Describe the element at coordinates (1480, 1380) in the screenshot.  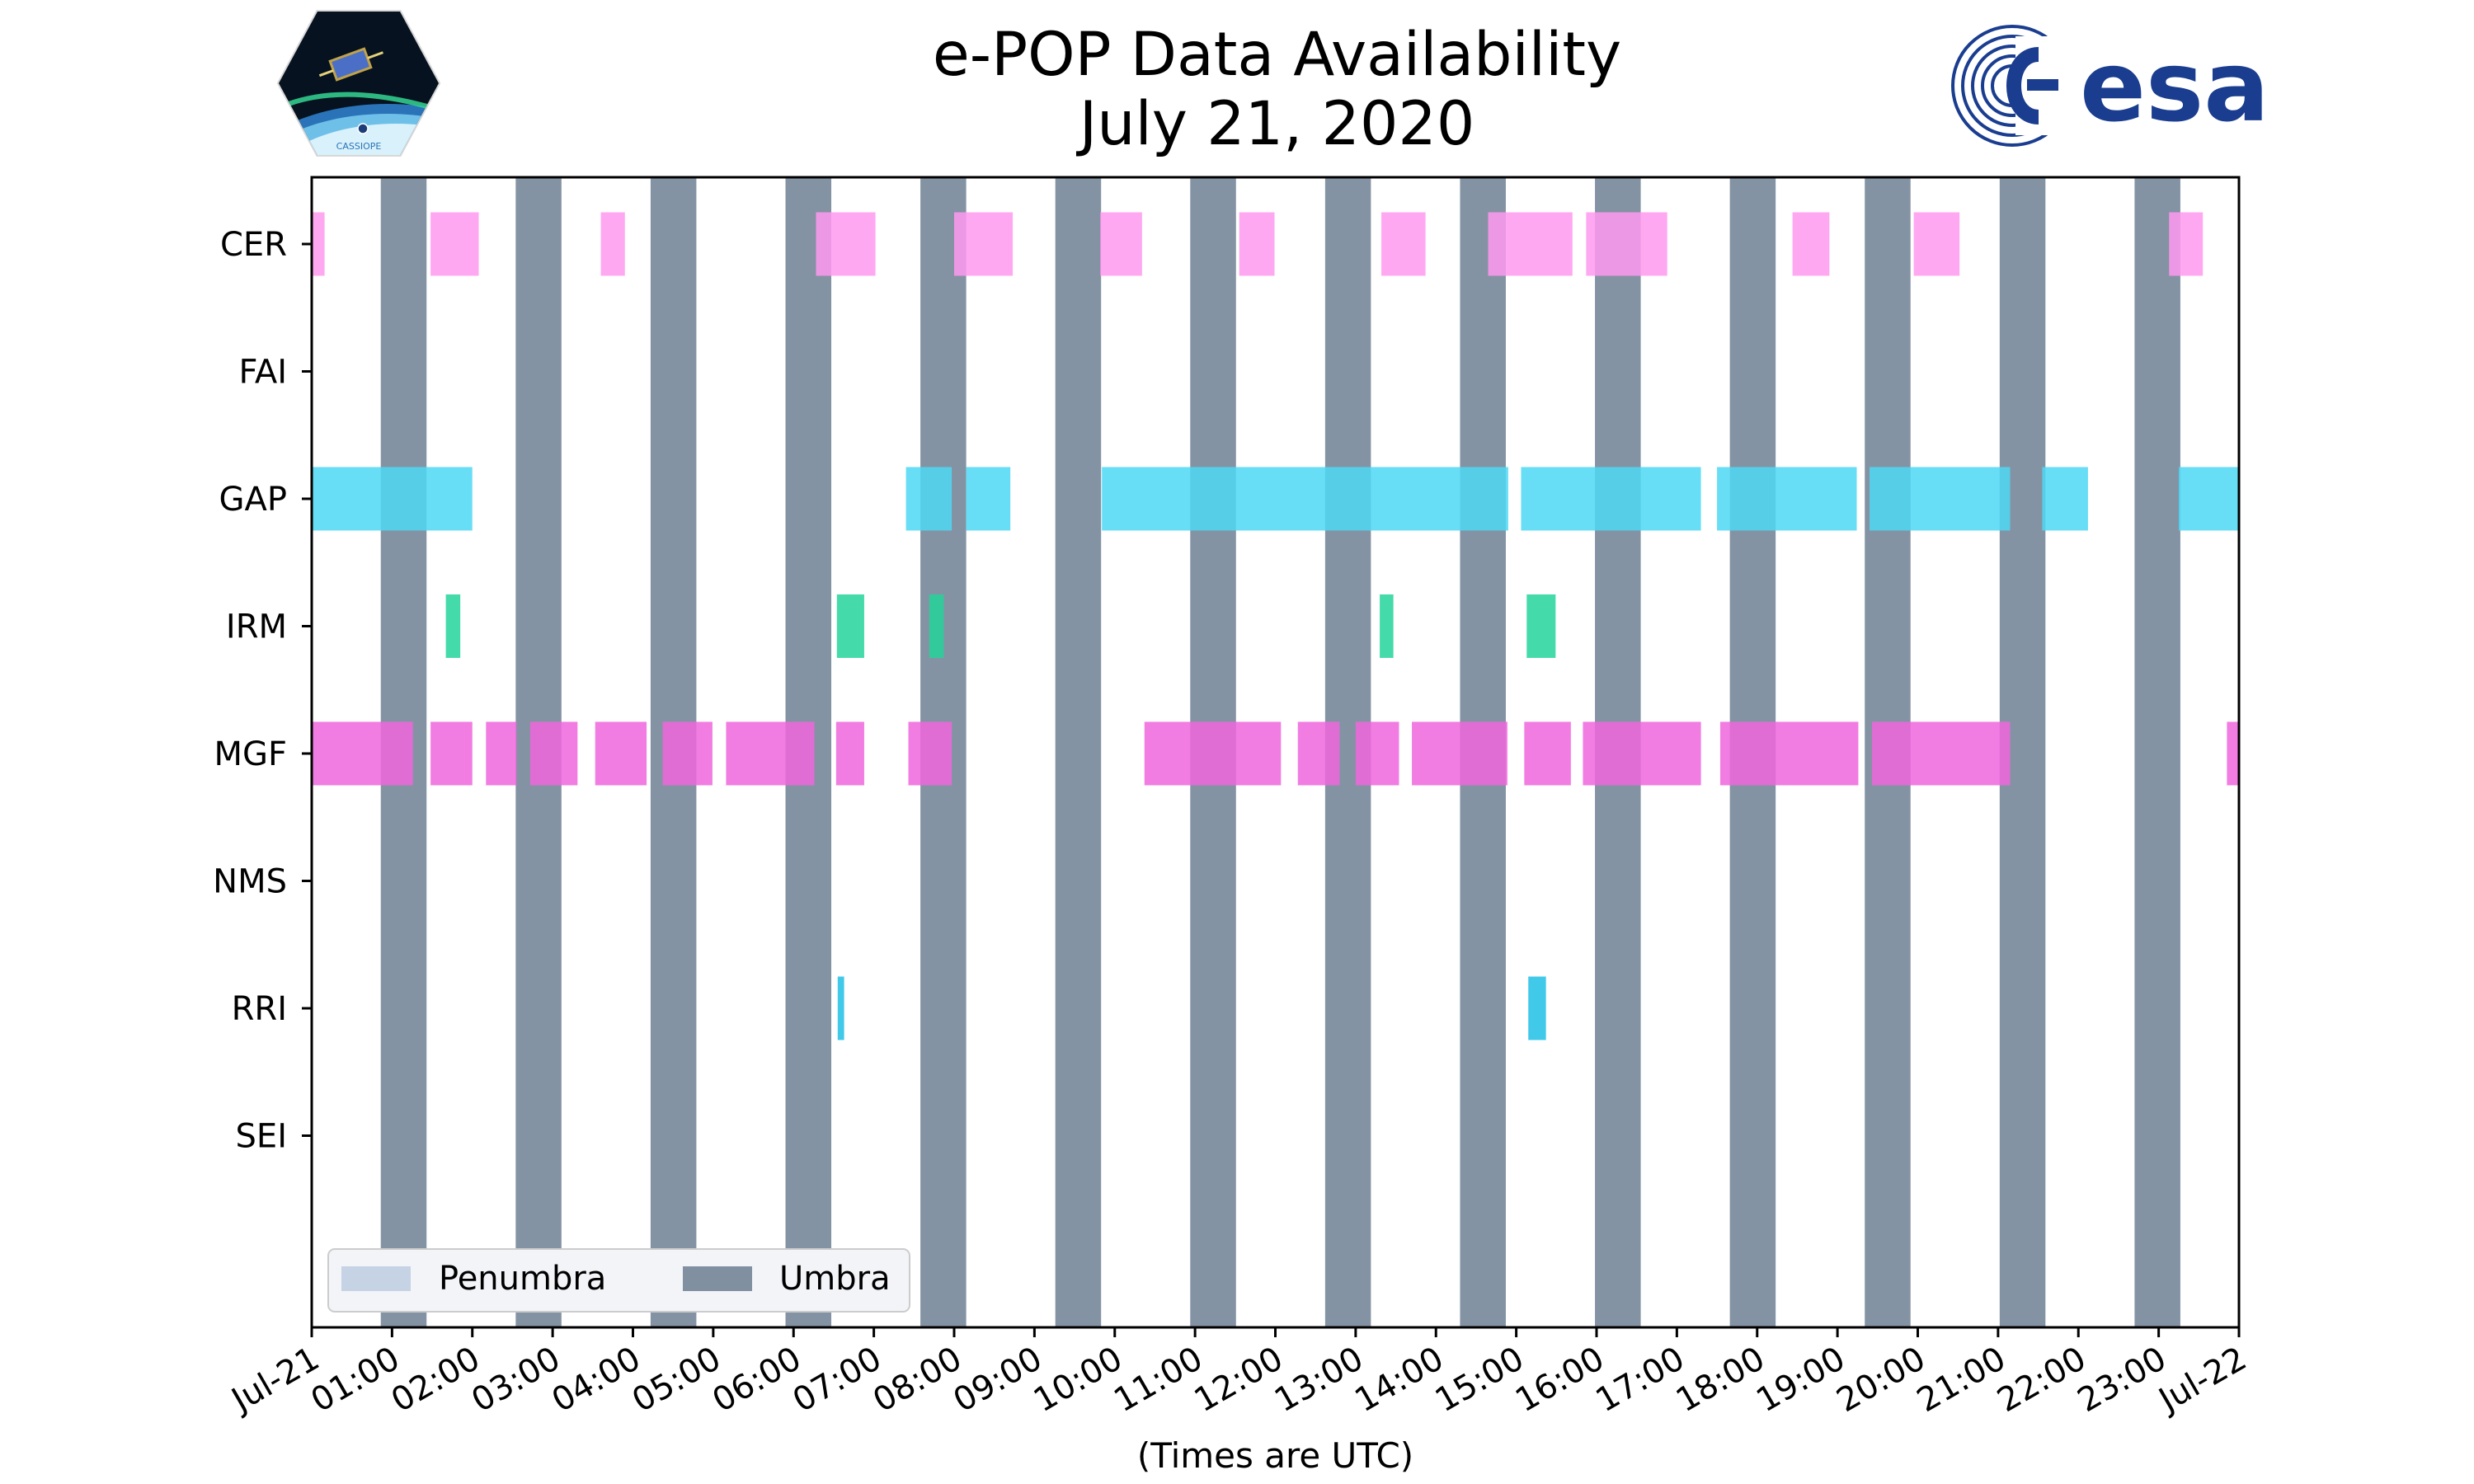
I see `x-tick-label-15: 15:00` at that location.